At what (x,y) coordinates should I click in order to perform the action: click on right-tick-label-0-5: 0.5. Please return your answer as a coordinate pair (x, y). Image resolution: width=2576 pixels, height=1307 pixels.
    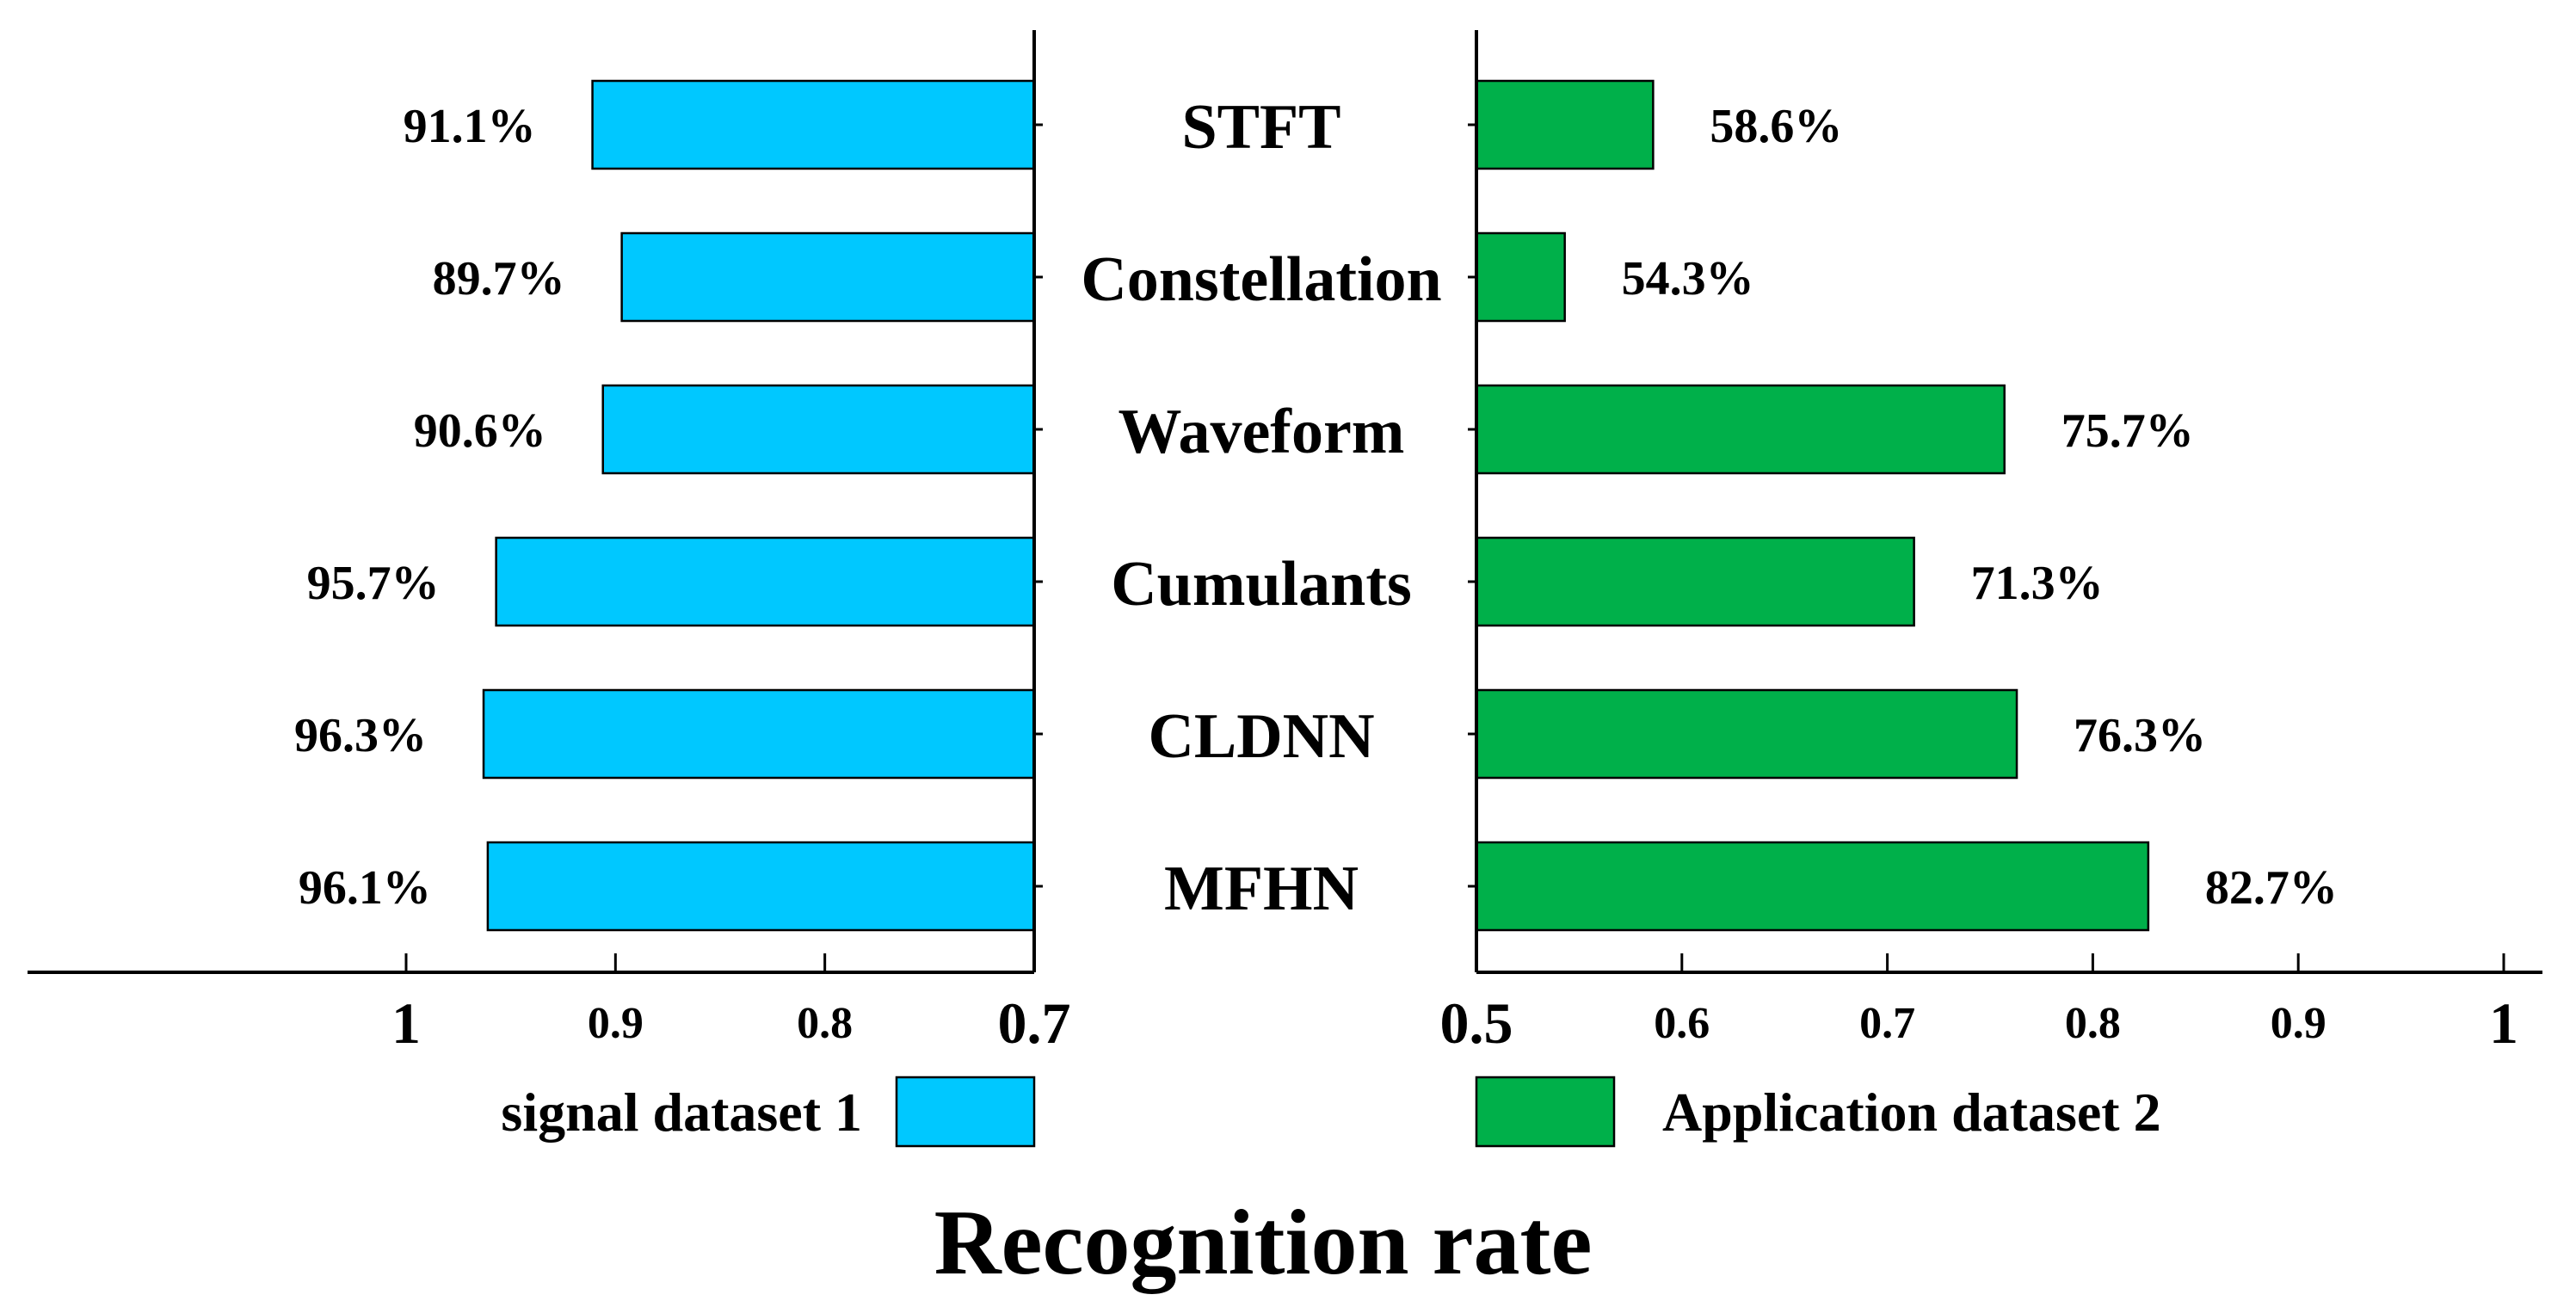
    Looking at the image, I should click on (1476, 1023).